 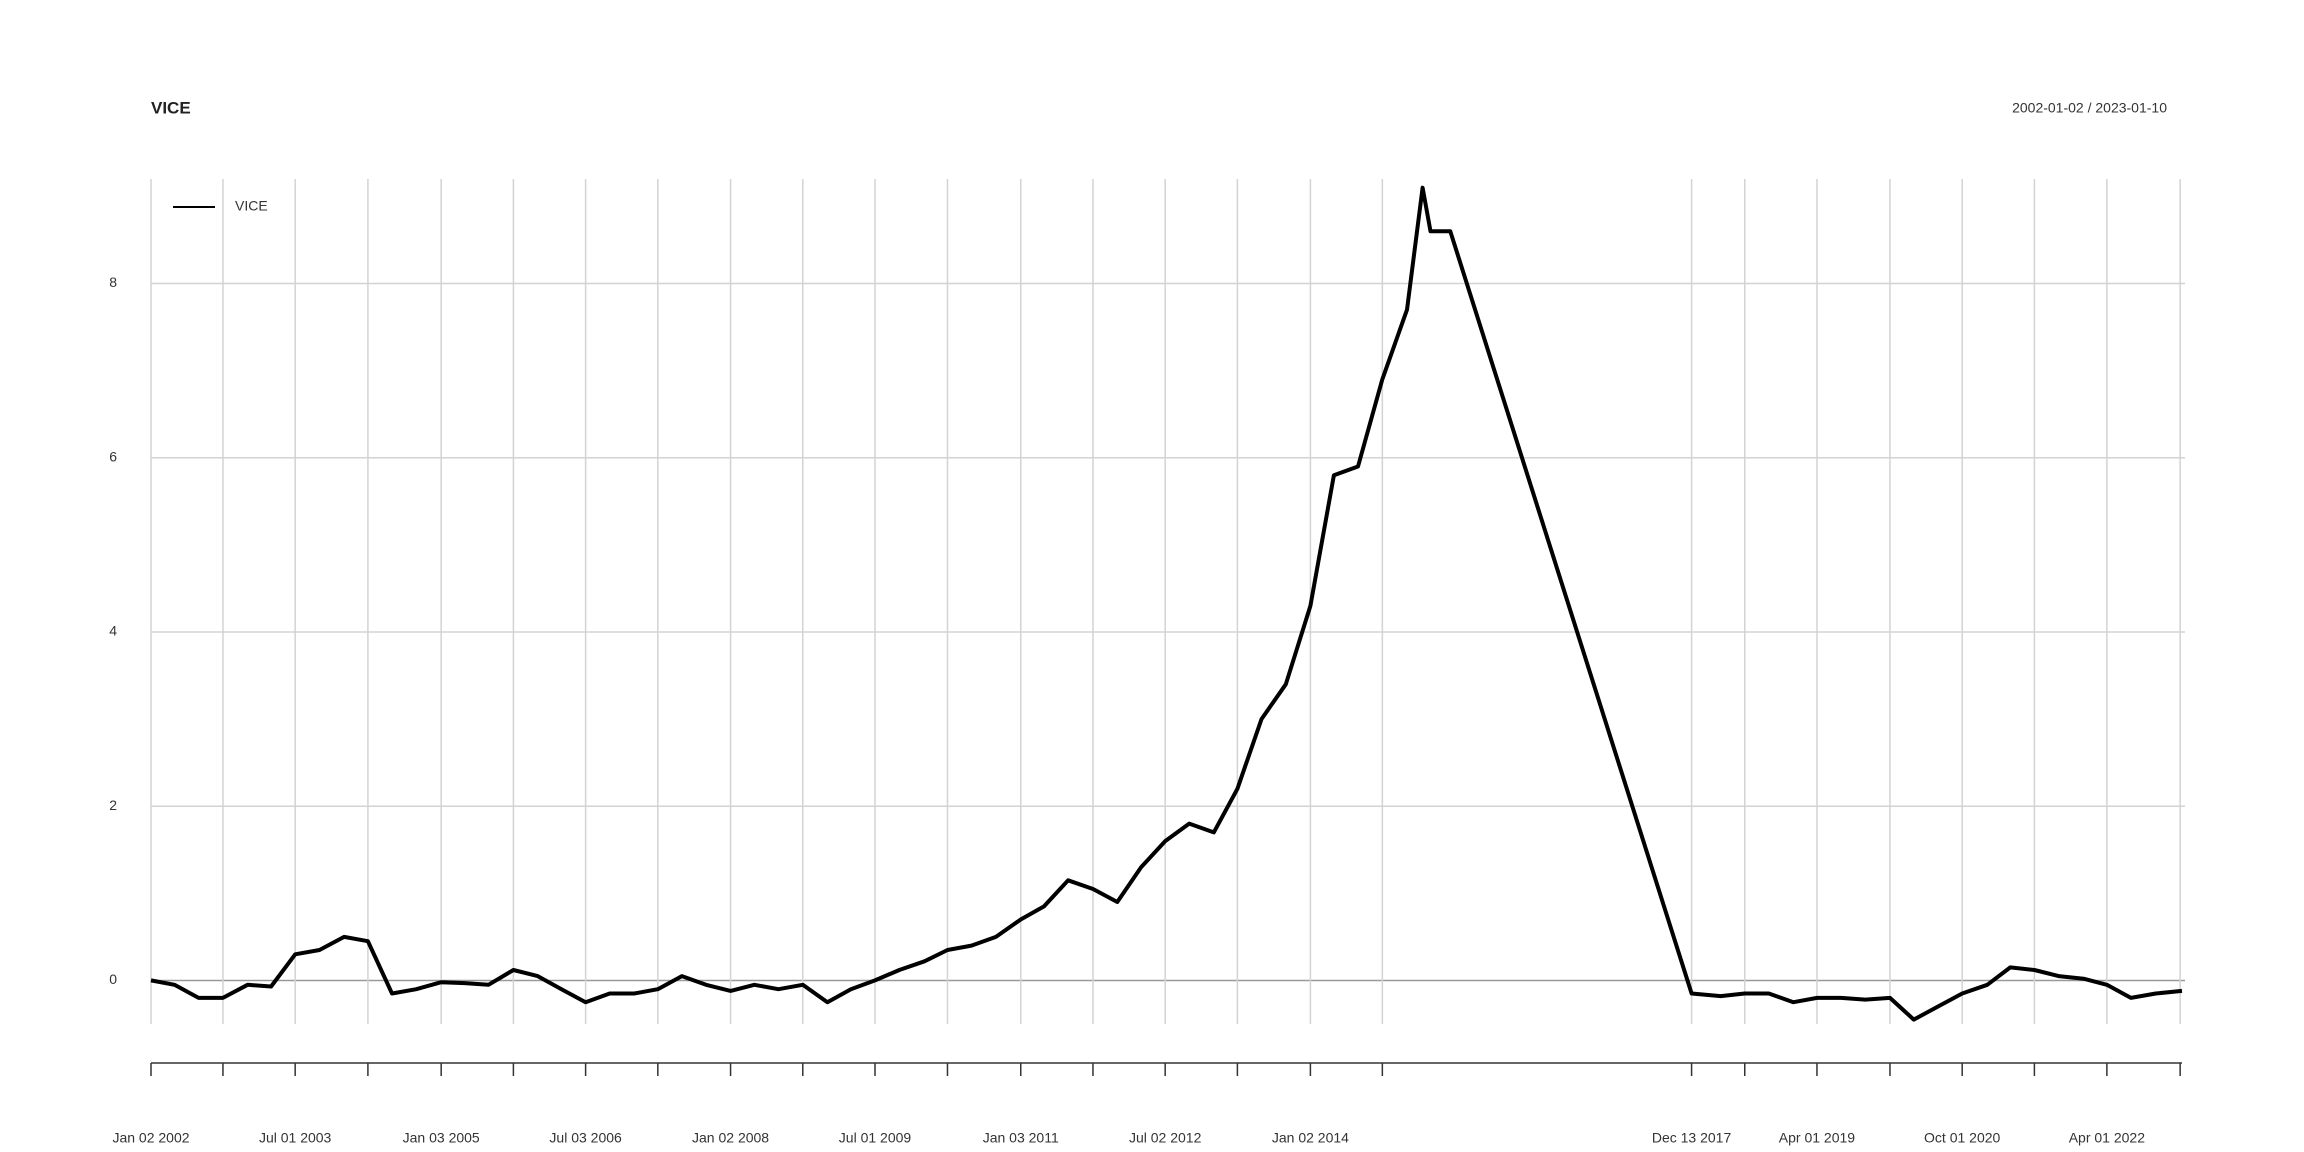 I want to click on y-tick-label: 8, so click(x=113, y=282).